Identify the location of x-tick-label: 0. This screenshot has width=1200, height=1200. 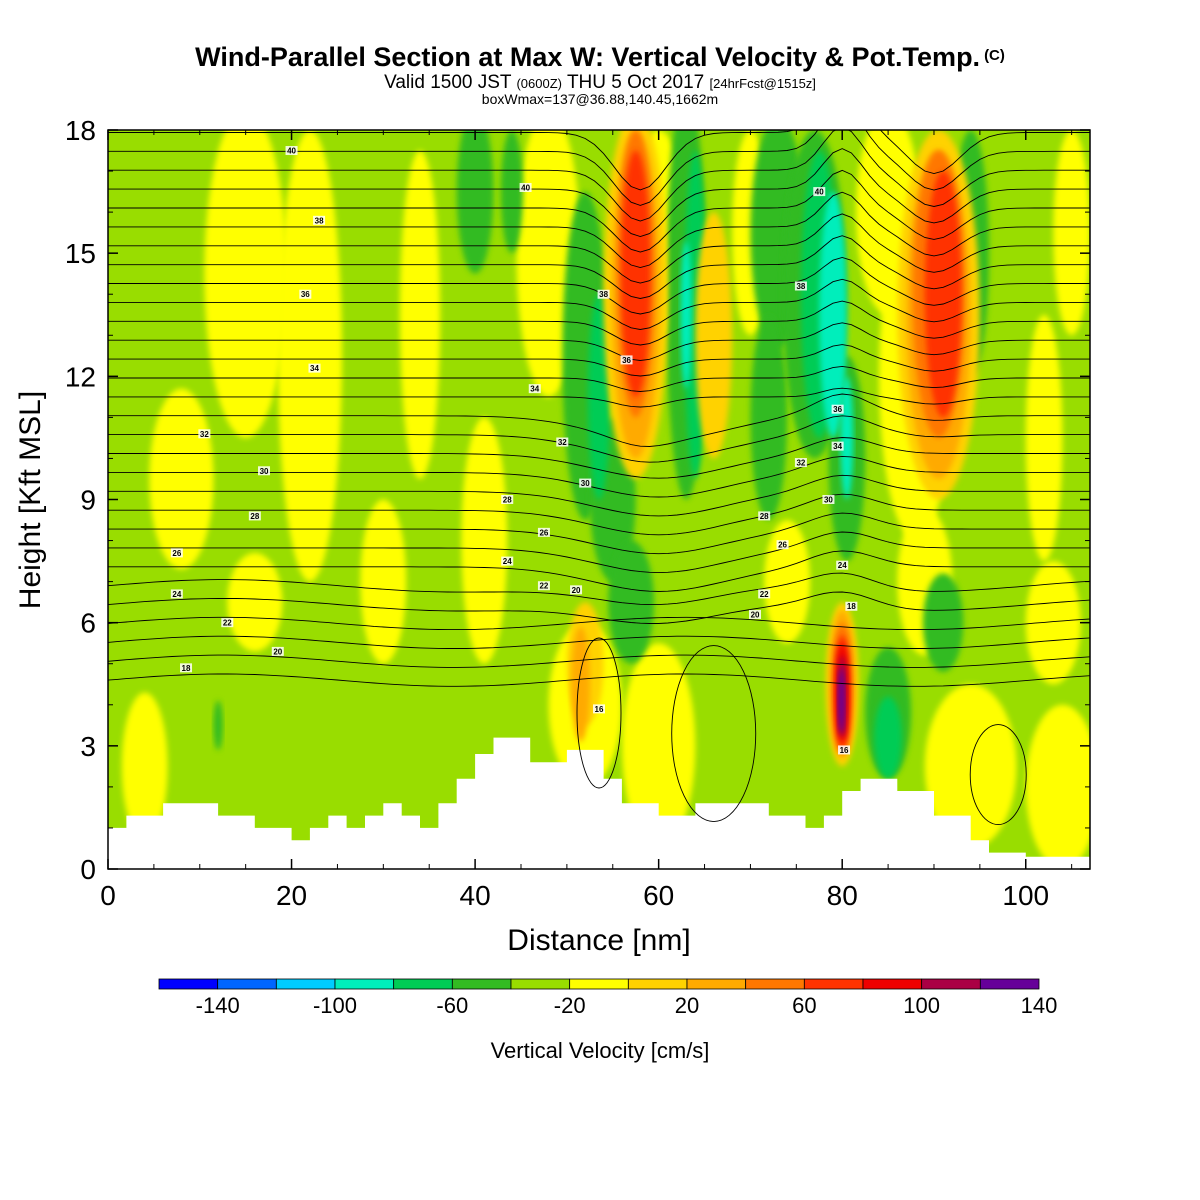
(108, 895).